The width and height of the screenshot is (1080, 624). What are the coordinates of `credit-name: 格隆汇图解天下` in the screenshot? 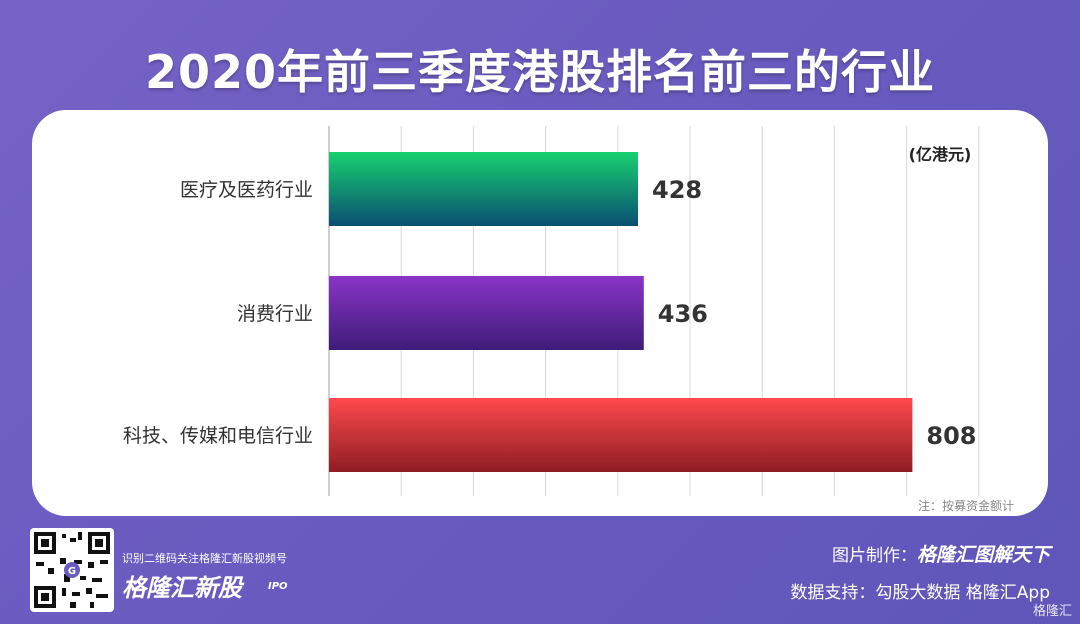 It's located at (983, 555).